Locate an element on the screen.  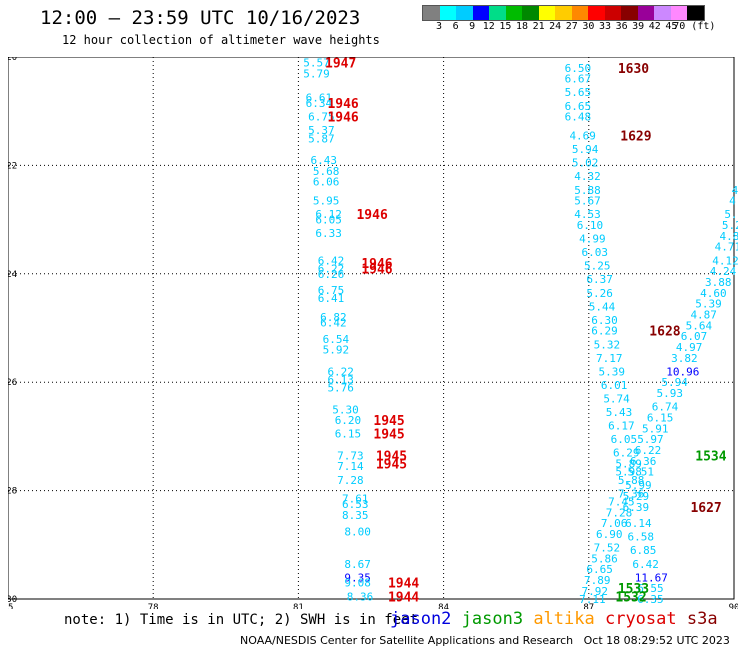
wave-height-label: 5.64 is located at coordinates (699, 325).